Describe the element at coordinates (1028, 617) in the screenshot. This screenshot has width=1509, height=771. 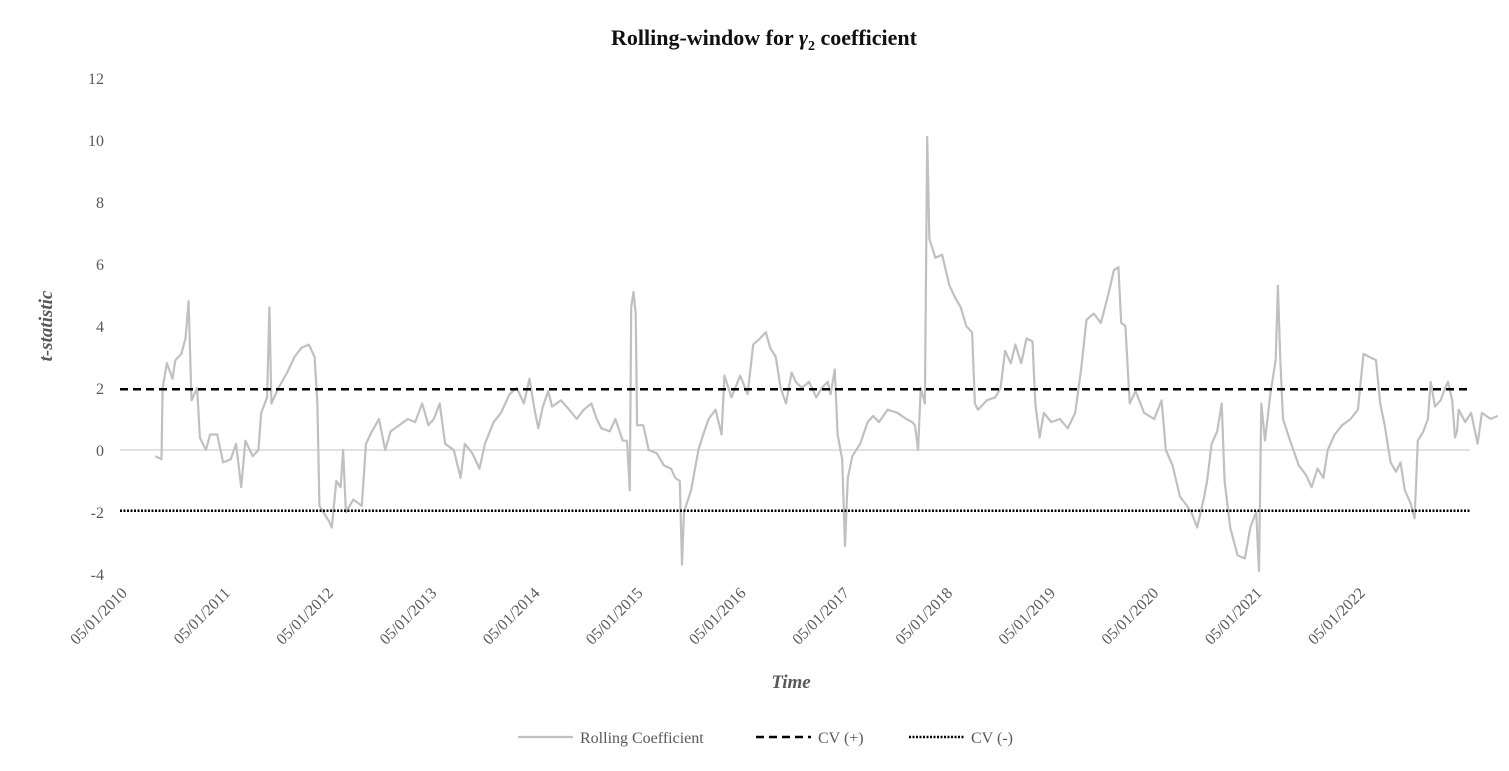
I see `x-tick-label: 05/01/2019` at that location.